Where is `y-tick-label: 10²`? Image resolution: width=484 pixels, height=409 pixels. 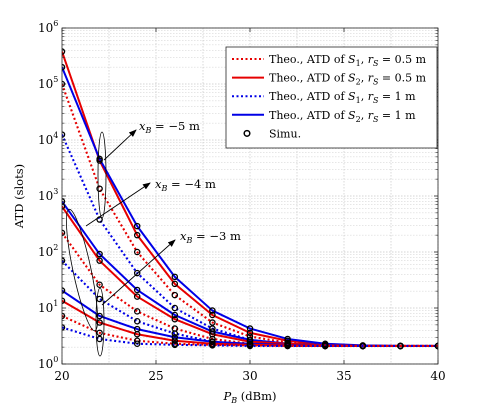 y-tick-label: 10² is located at coordinates (48, 251).